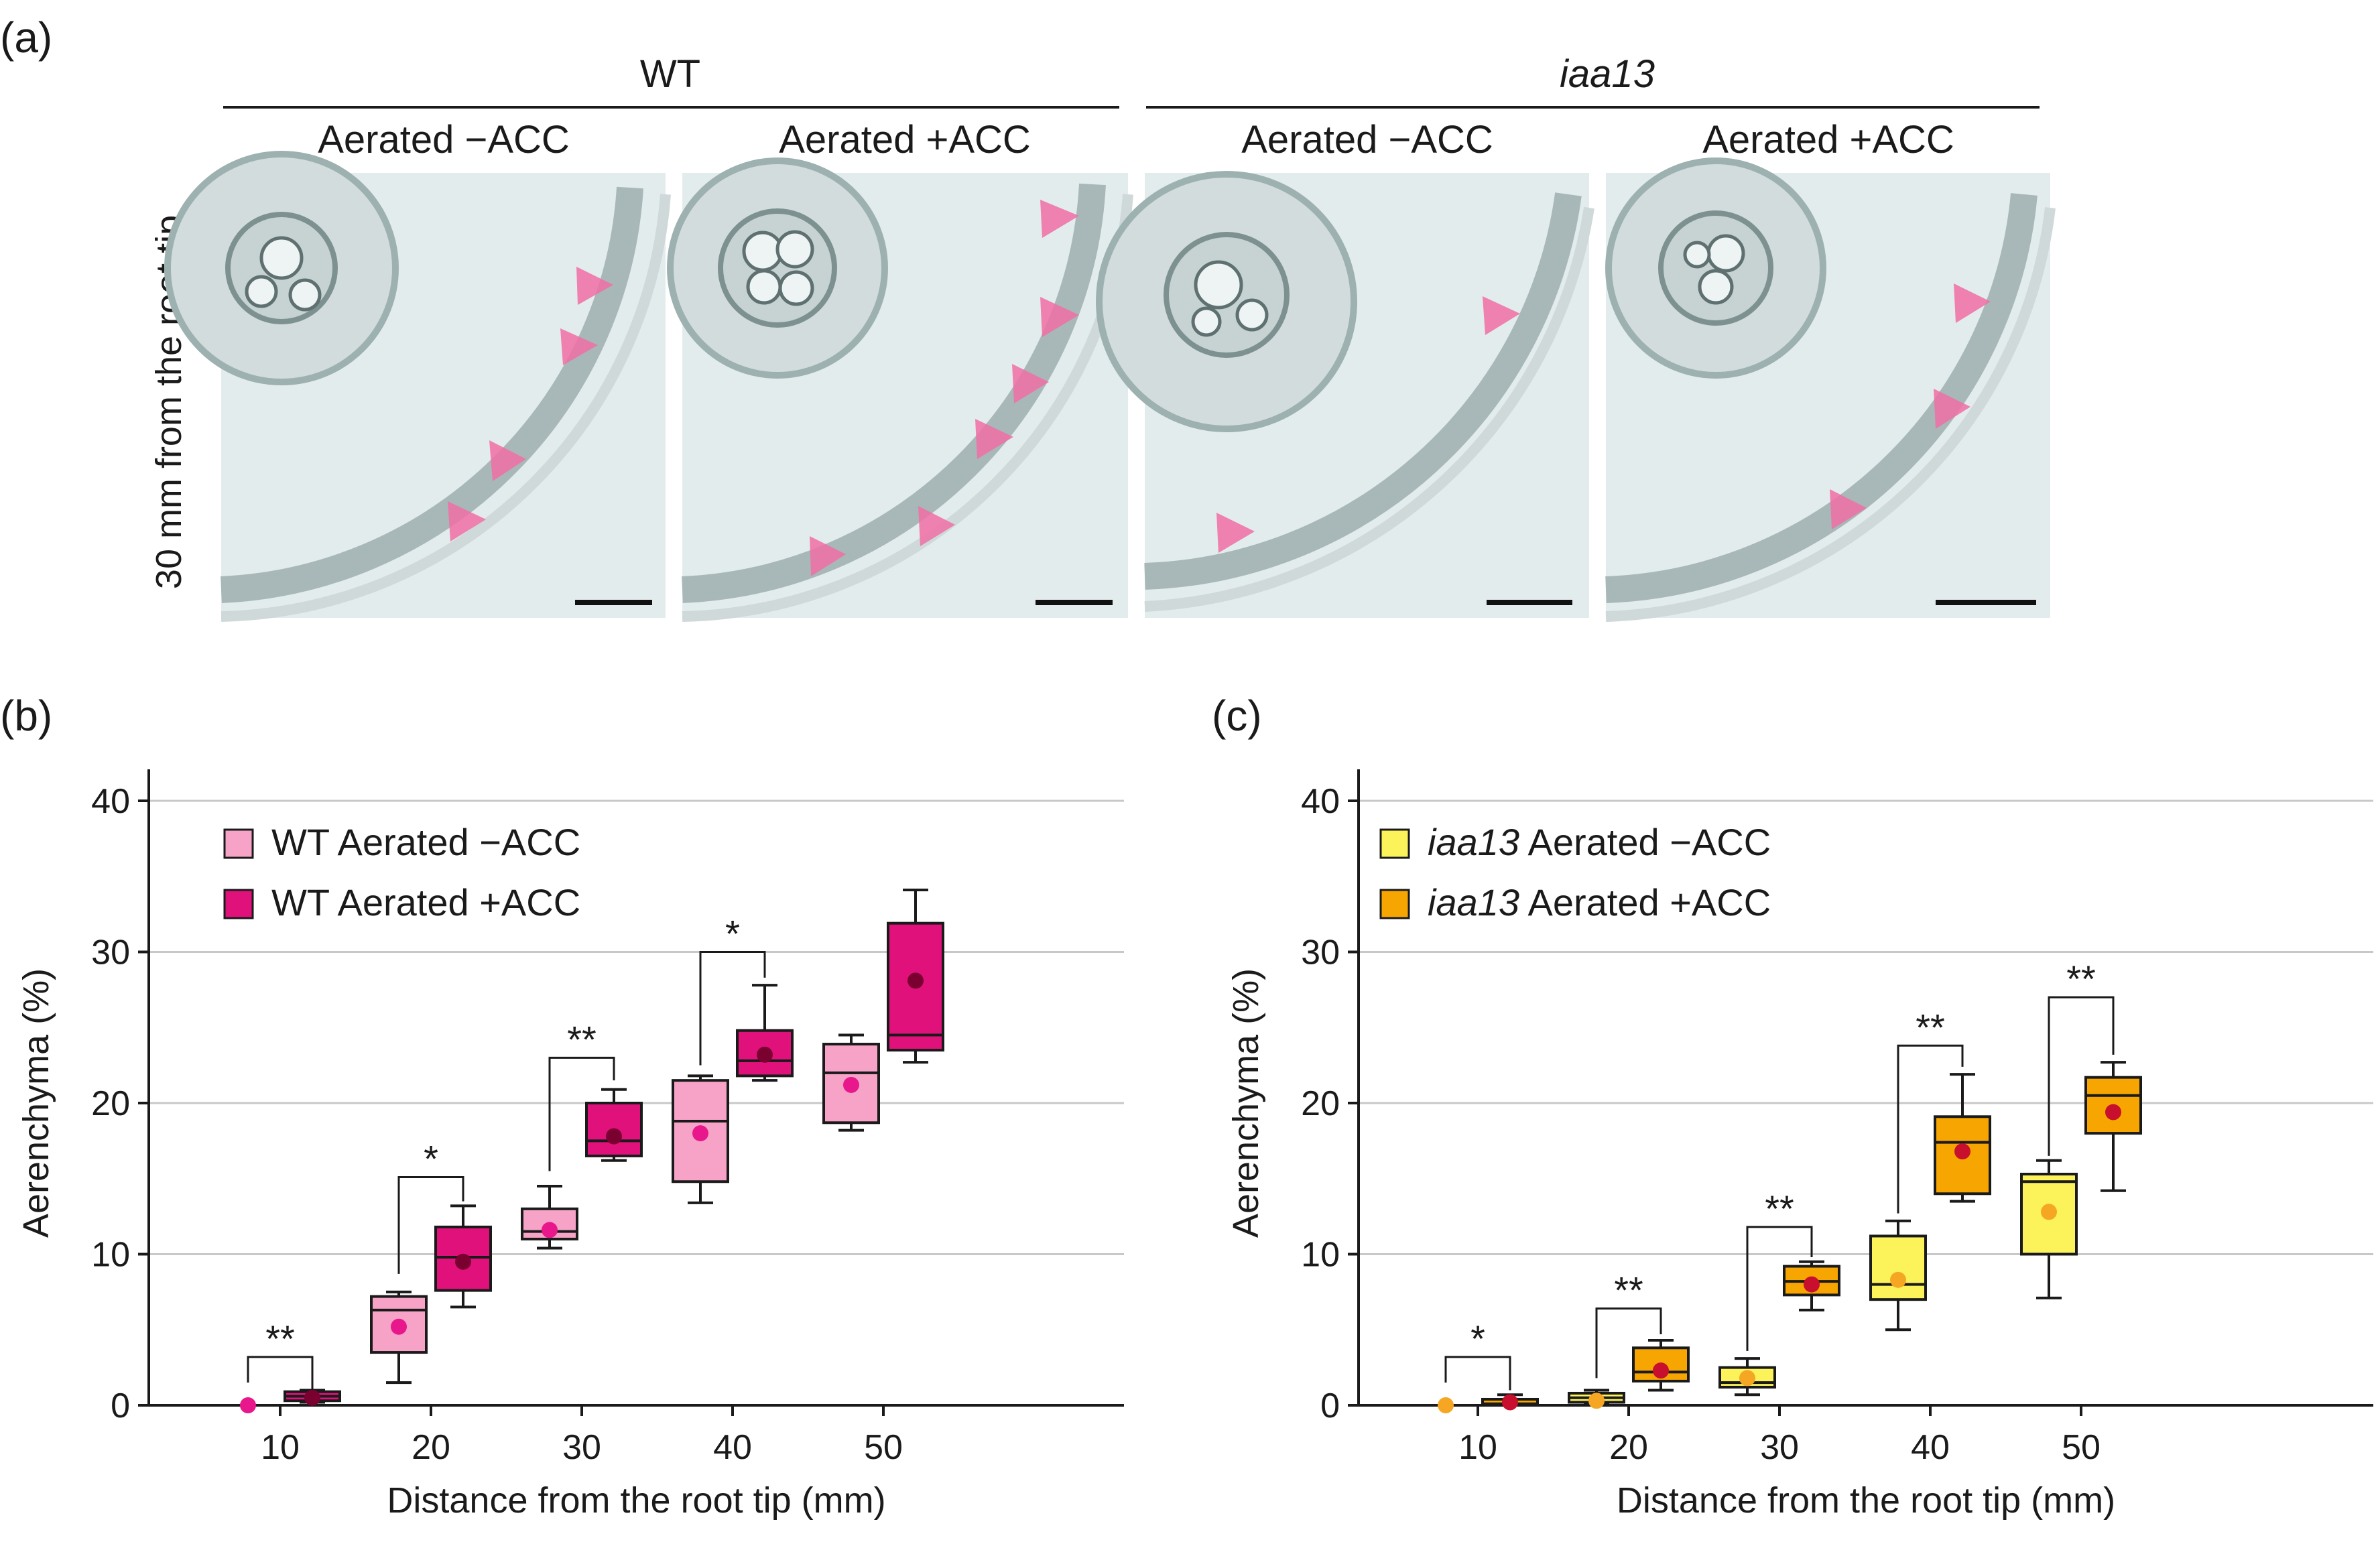 The image size is (2380, 1542). I want to click on y-tick-label: 20, so click(110, 1103).